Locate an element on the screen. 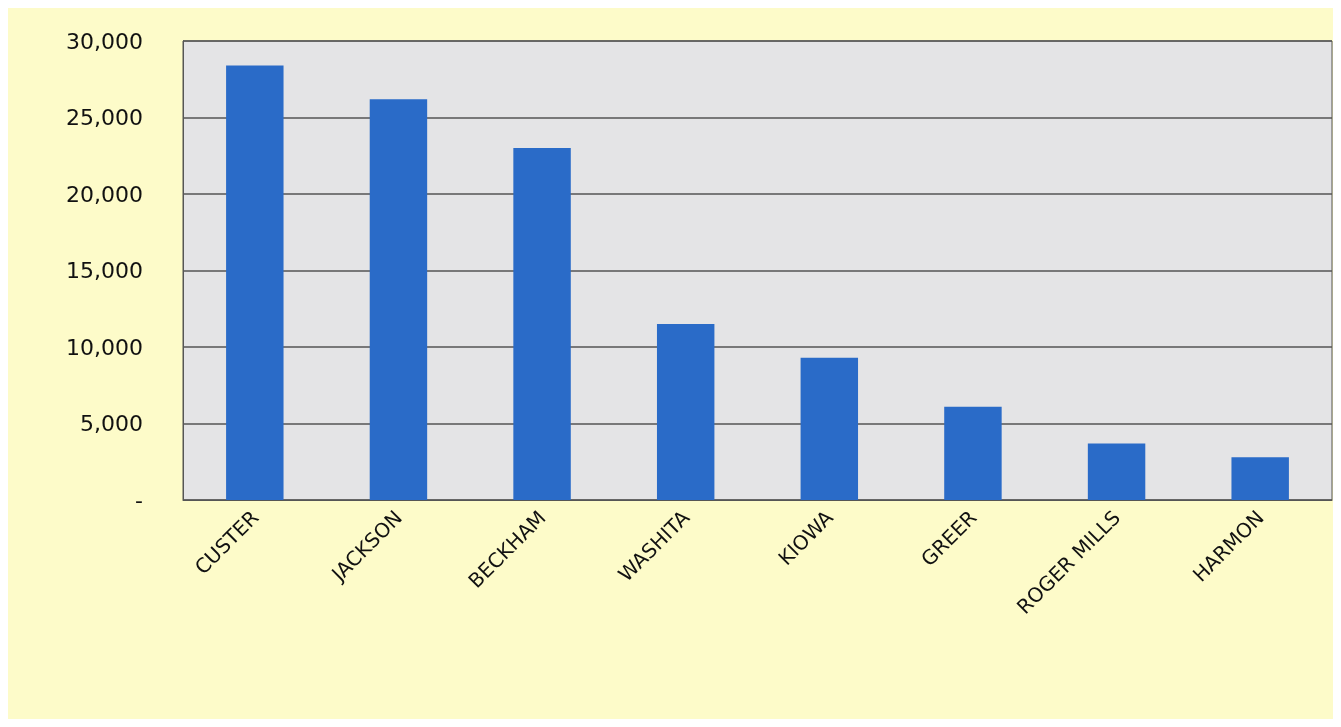  y-tick-label: 5,000 is located at coordinates (111, 423).